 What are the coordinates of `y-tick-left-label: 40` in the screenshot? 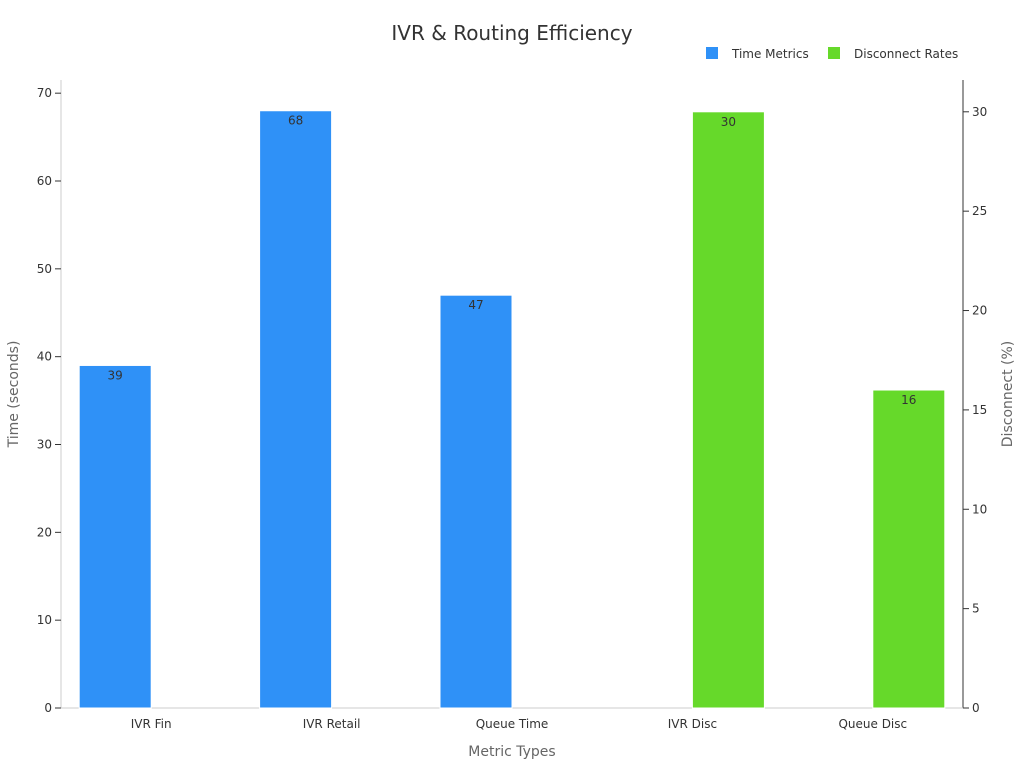 It's located at (44, 357).